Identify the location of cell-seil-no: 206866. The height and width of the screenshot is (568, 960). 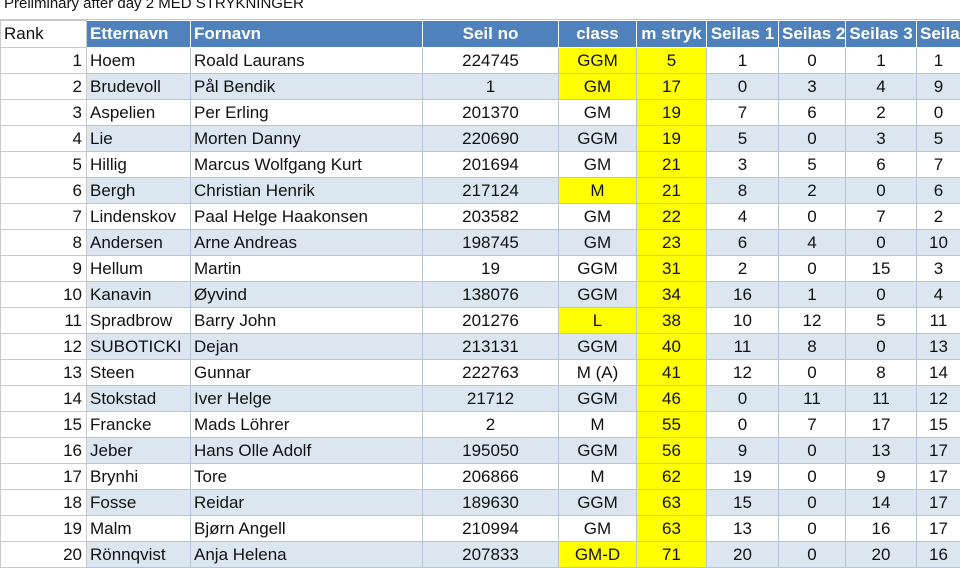
(490, 476).